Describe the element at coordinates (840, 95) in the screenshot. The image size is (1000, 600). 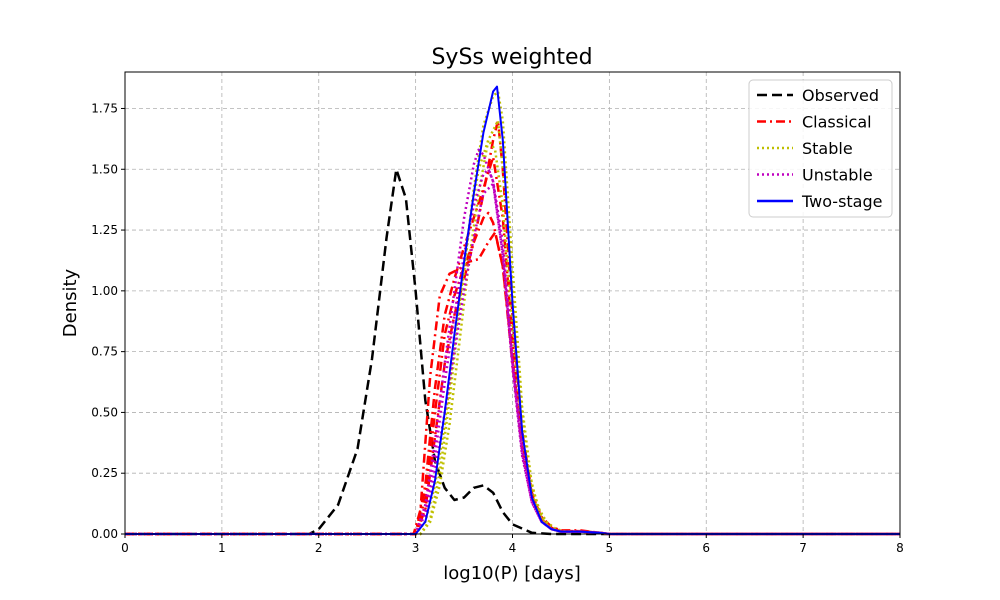
I see `legend-label-observed: Observed` at that location.